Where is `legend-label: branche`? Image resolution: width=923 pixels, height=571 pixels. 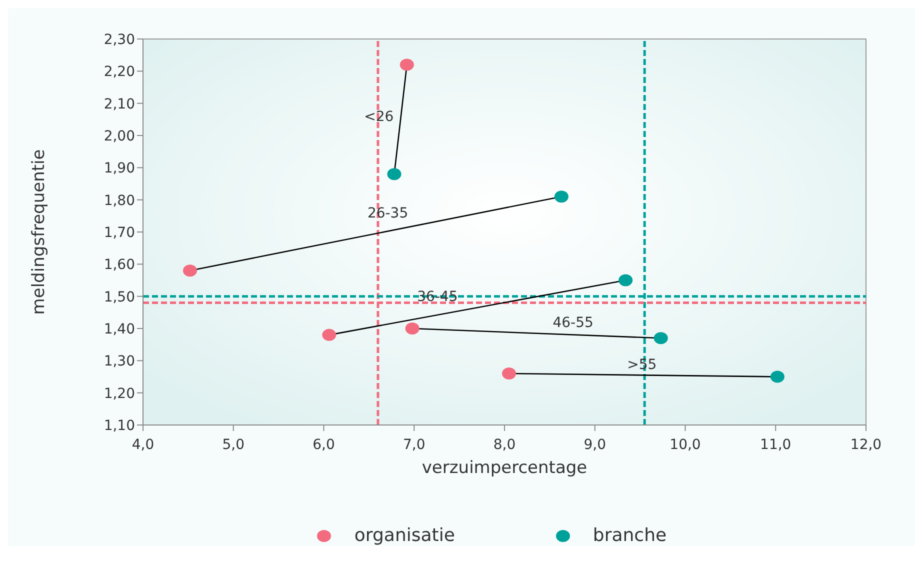
legend-label: branche is located at coordinates (629, 535).